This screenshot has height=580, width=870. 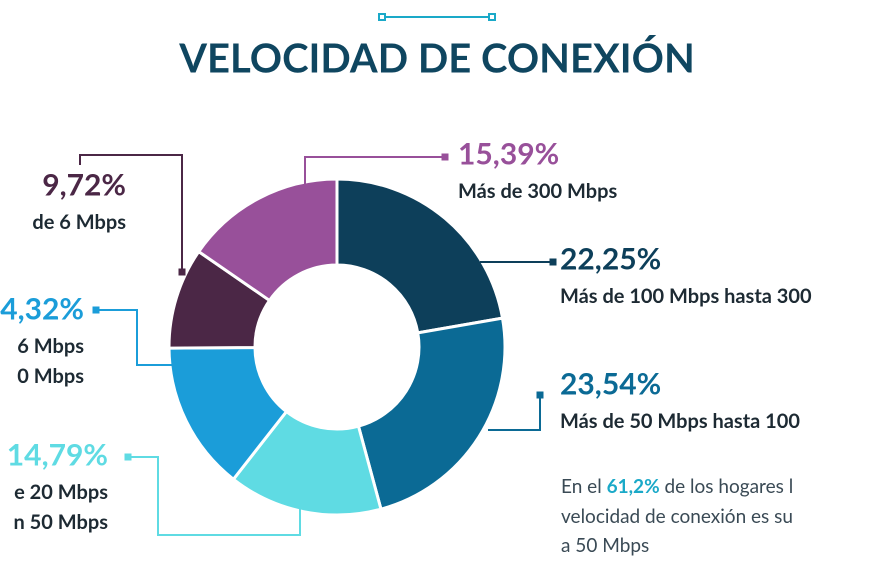 I want to click on value-label: 22,25%, so click(x=610, y=259).